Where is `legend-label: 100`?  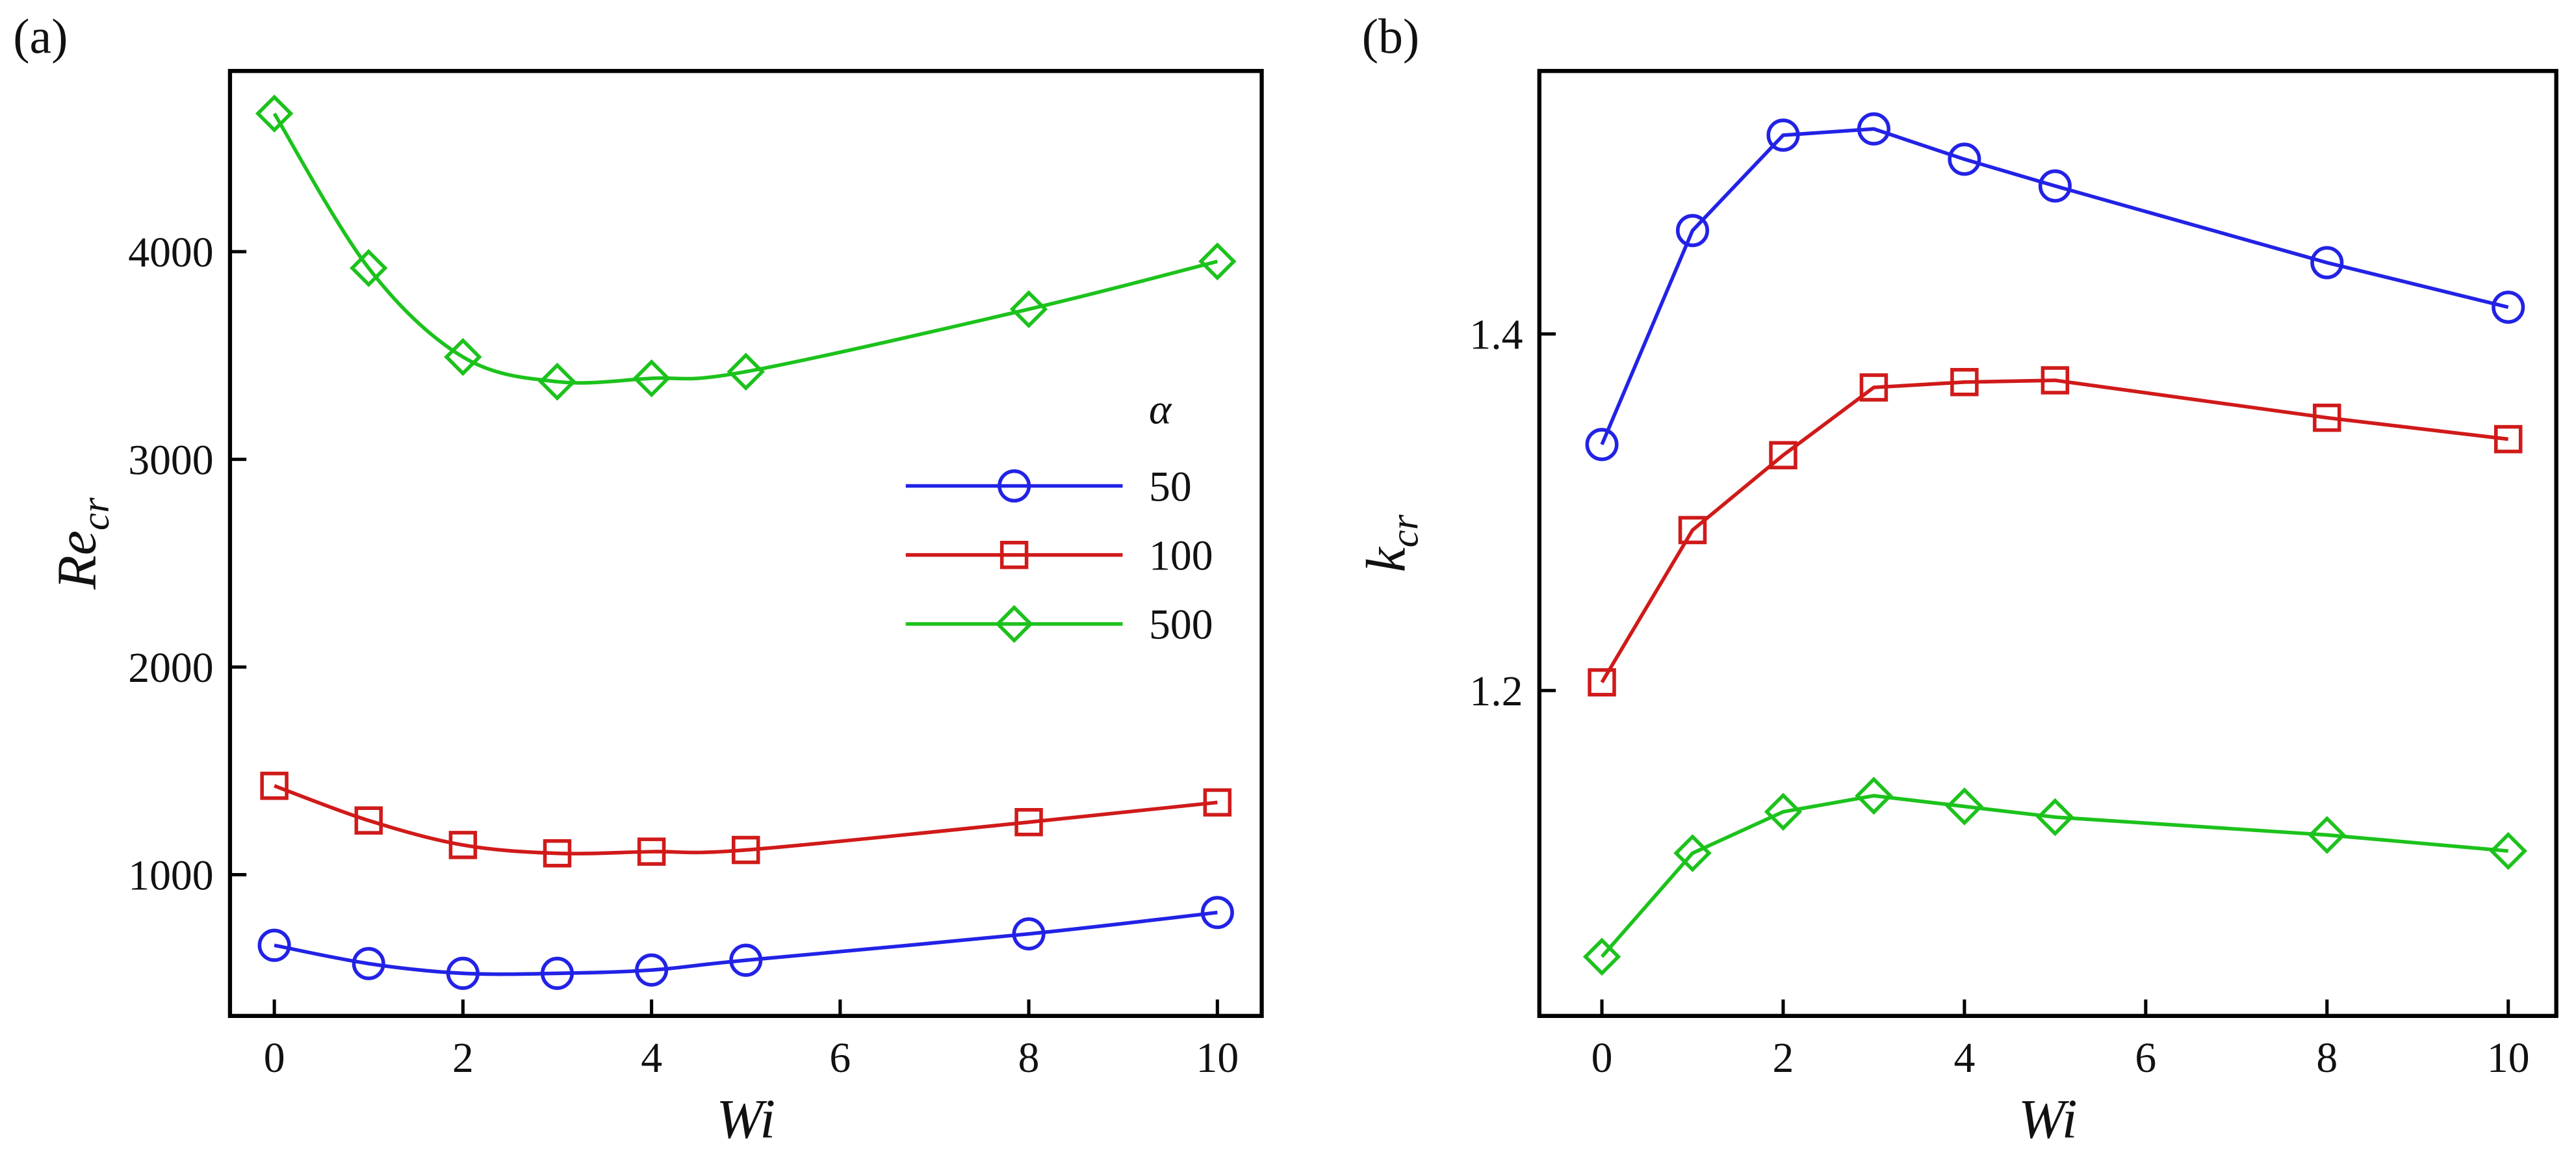
legend-label: 100 is located at coordinates (1181, 555).